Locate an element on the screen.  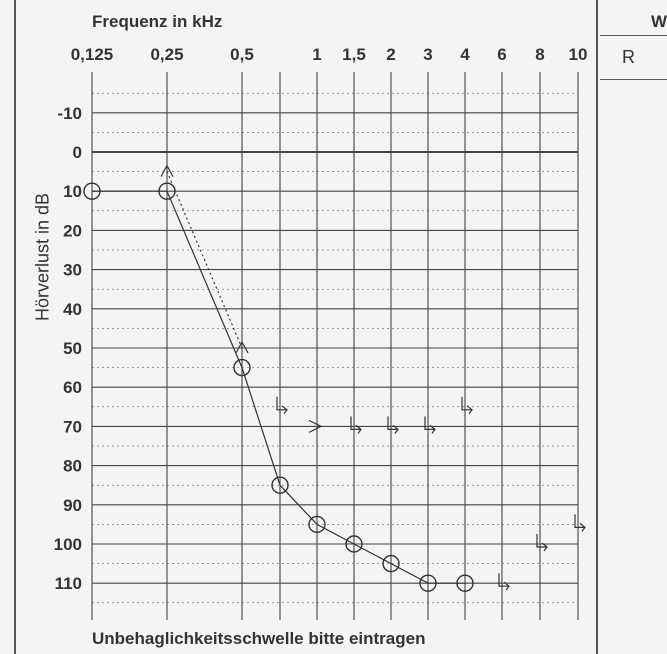
x-tick-label: 2 is located at coordinates (390, 54).